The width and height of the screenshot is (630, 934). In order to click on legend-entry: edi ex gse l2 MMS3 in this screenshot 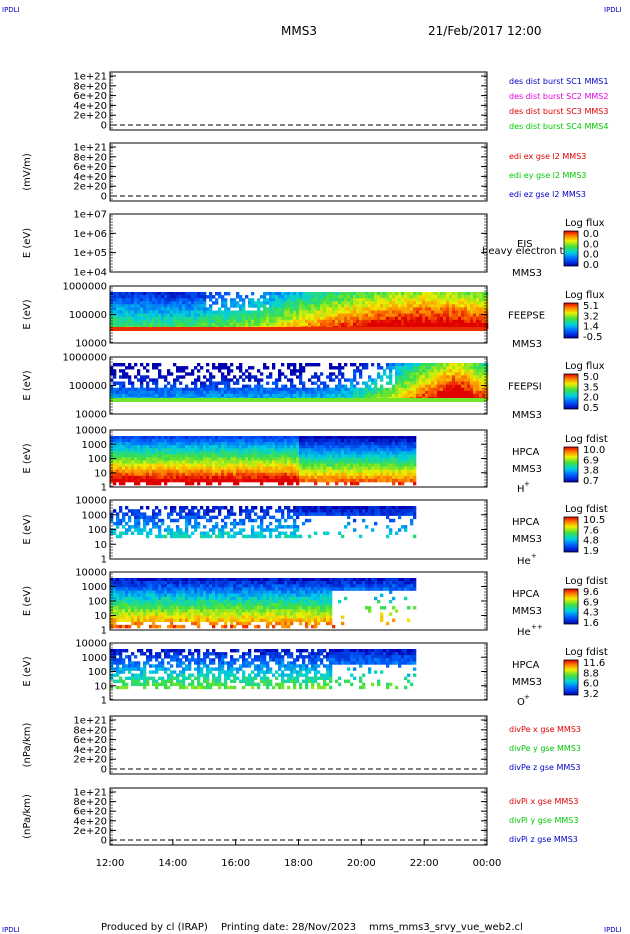, I will do `click(547, 156)`.